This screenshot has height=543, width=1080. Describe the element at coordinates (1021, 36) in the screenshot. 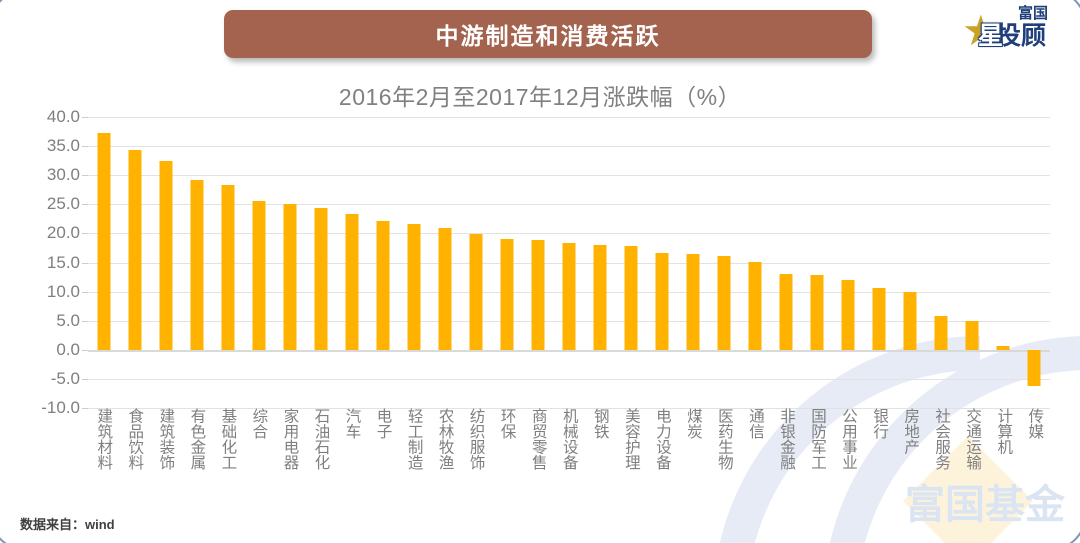

I see `logo-main-text: 投顾` at that location.